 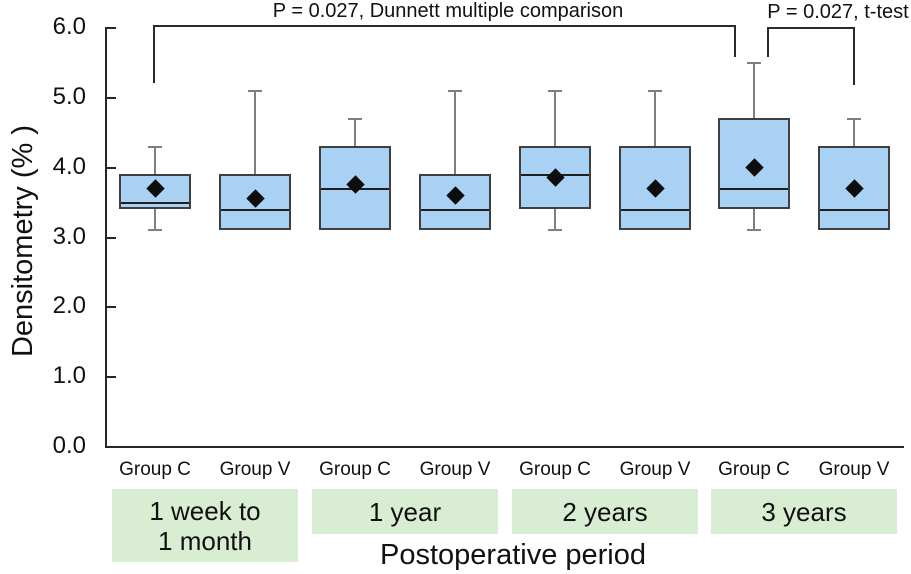 I want to click on y-tick-label: 2.0, so click(x=69, y=305).